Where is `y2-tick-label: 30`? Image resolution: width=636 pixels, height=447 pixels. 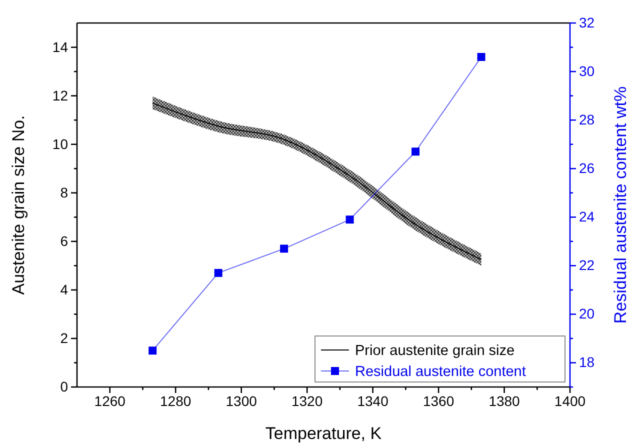 y2-tick-label: 30 is located at coordinates (587, 71).